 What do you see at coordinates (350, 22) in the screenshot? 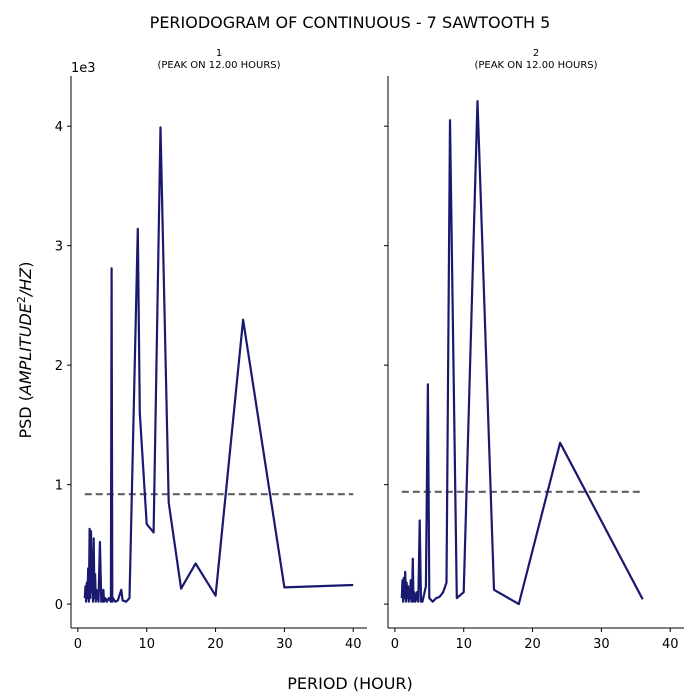
I see `figure-title: PERIODOGRAM OF CONTINUOUS - 7 SAWTOOTH 5` at bounding box center [350, 22].